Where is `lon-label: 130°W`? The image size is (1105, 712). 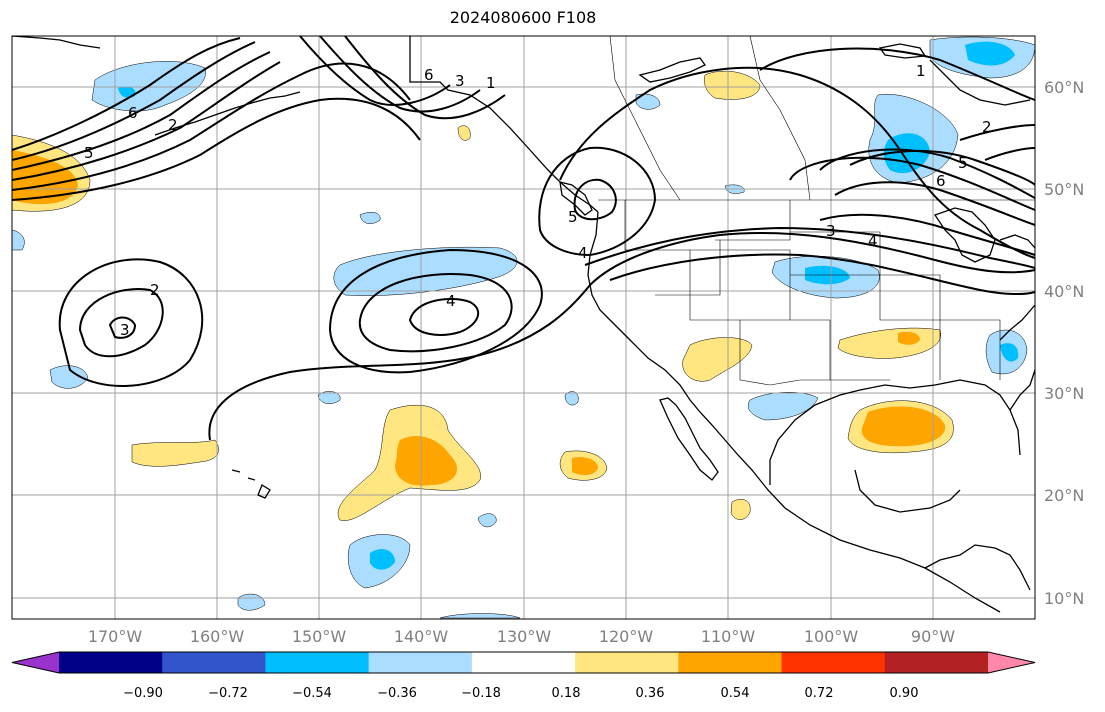
lon-label: 130°W is located at coordinates (524, 636).